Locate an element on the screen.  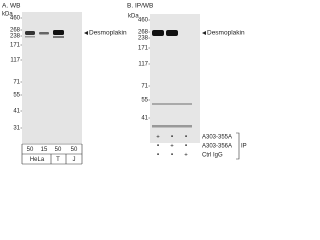
cell-line: J is located at coordinates (74, 160).